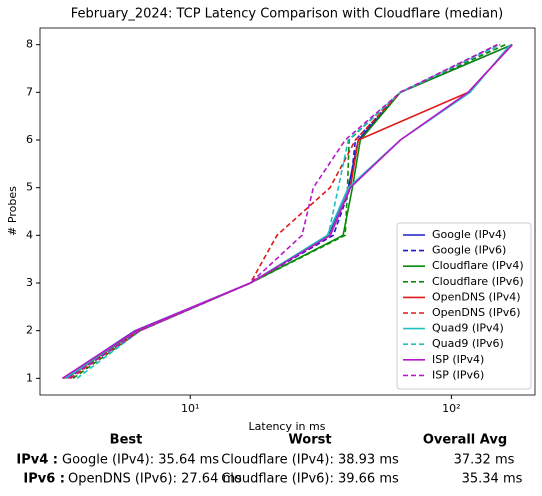 This screenshot has height=496, width=542. Describe the element at coordinates (29, 282) in the screenshot. I see `y-tick-label: 3` at that location.